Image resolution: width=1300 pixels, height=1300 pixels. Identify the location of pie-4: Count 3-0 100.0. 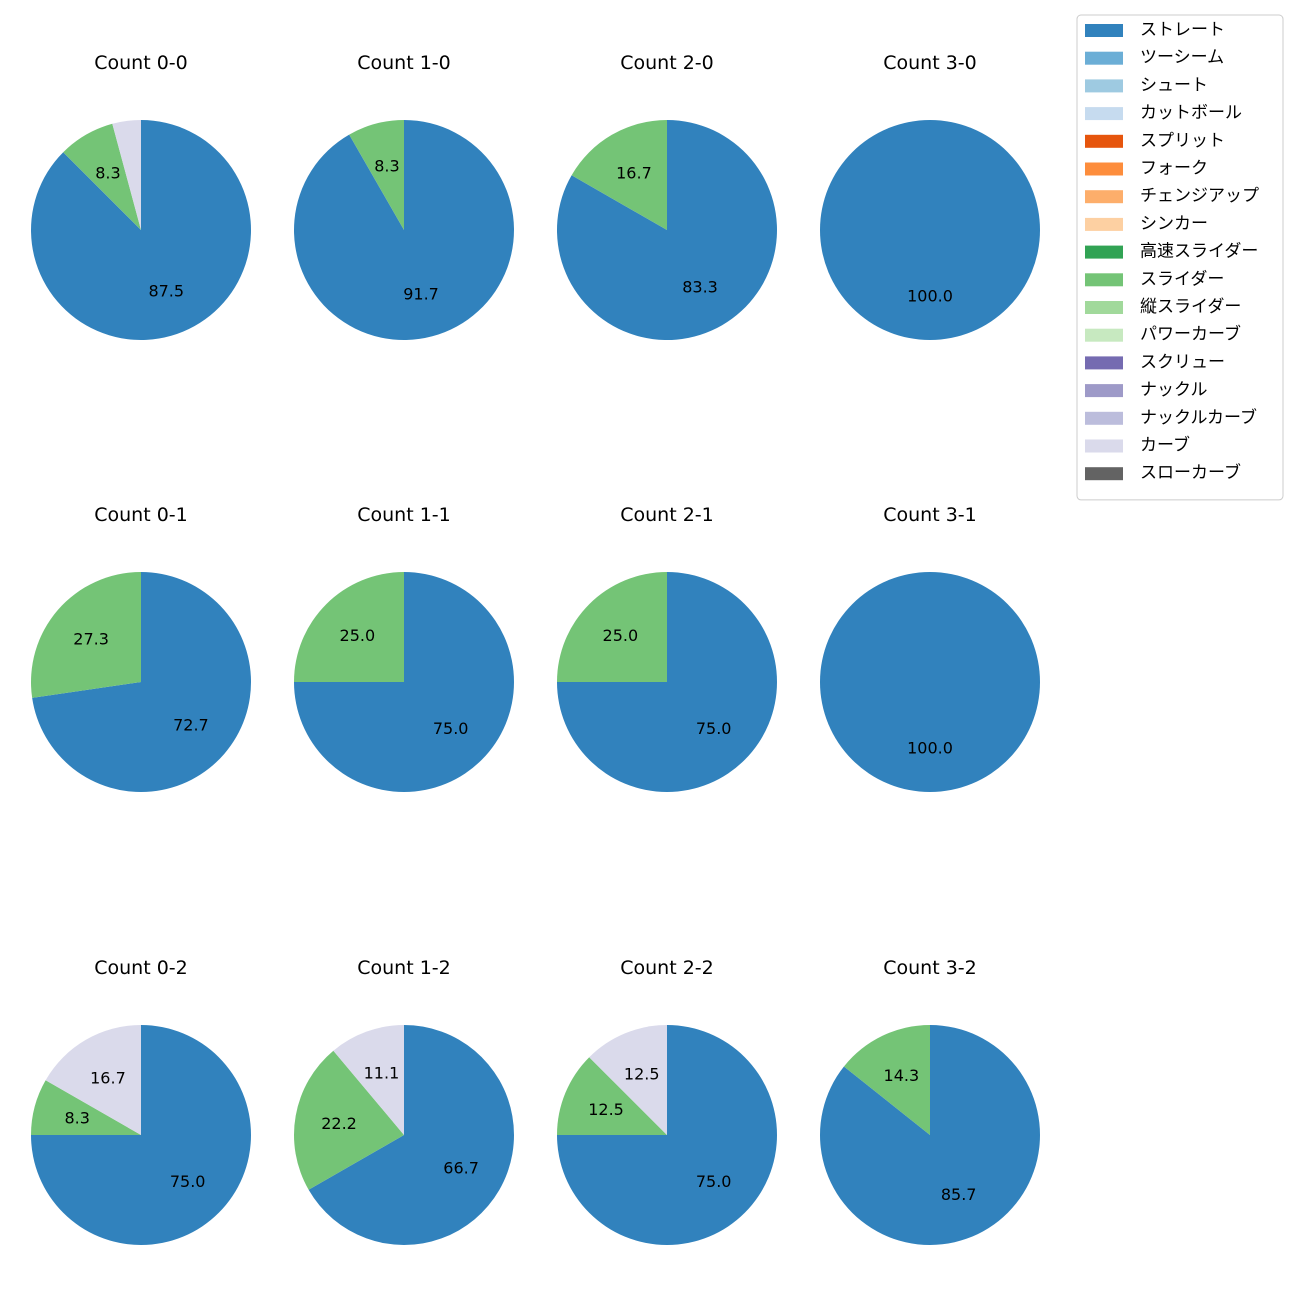
(930, 196).